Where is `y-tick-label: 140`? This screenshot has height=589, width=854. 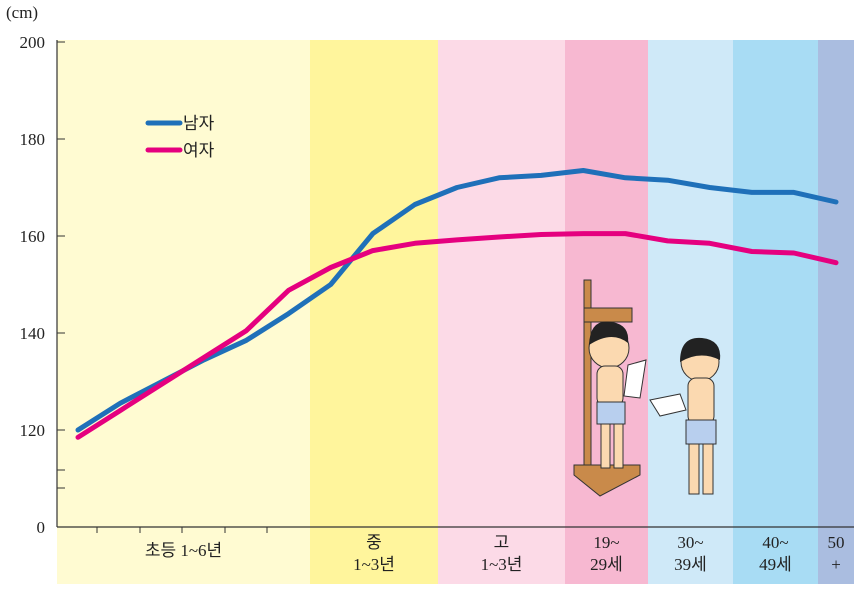 y-tick-label: 140 is located at coordinates (33, 333).